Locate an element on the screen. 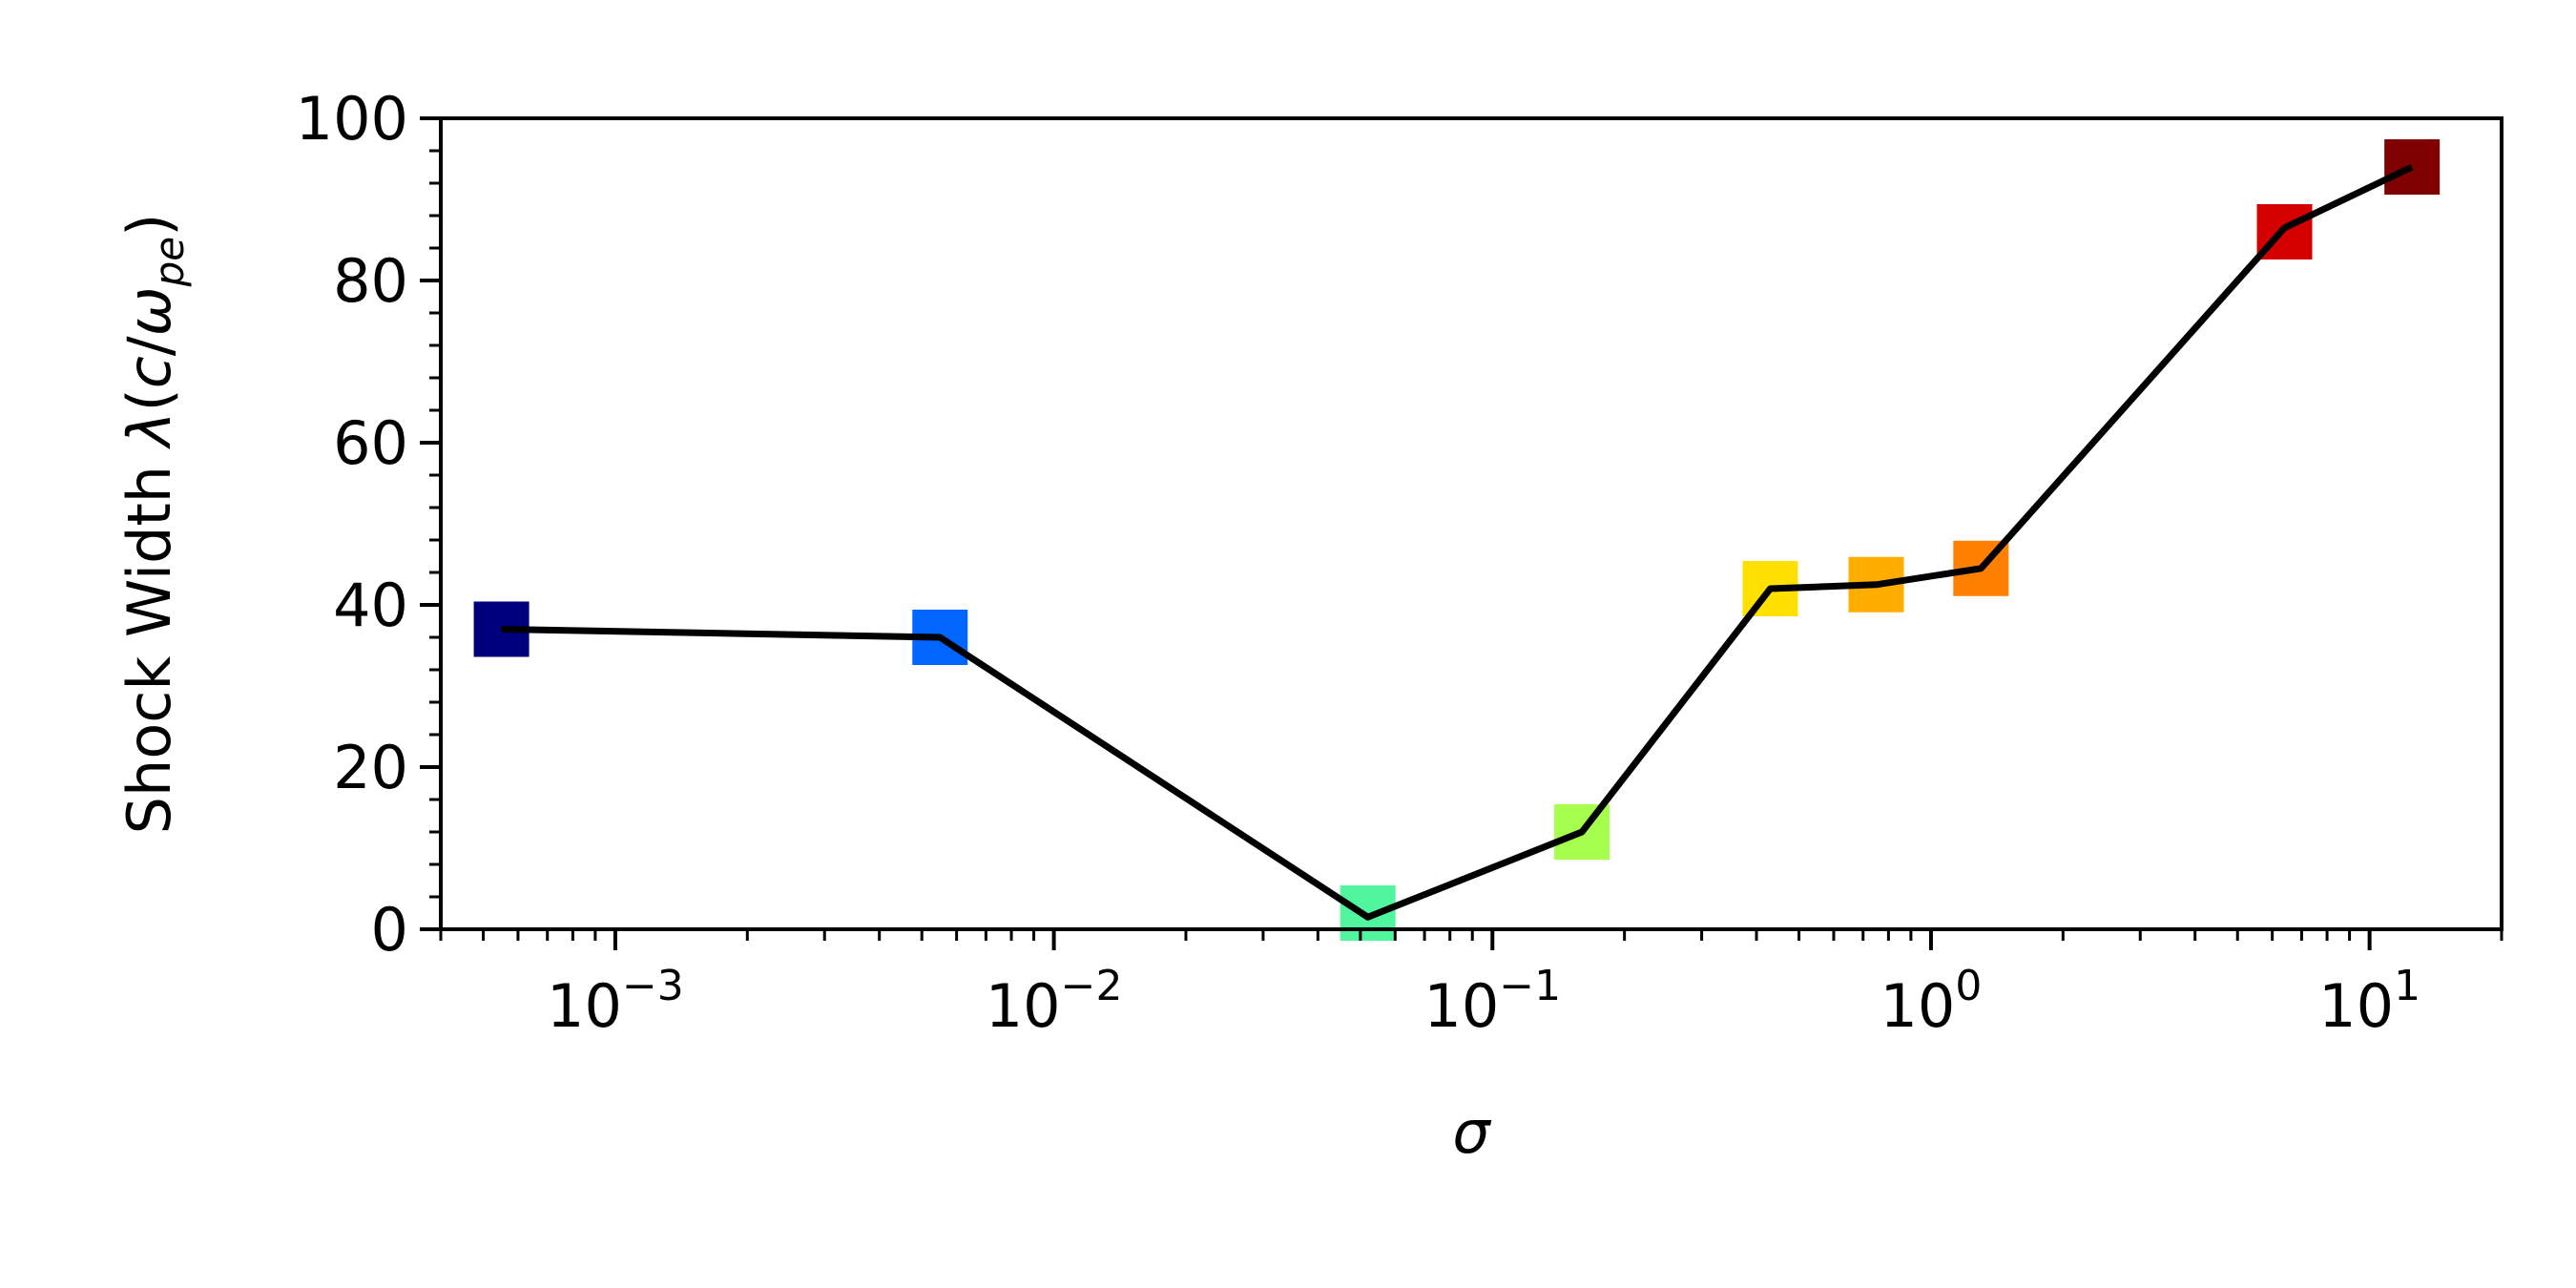 The image size is (2576, 1288). y-axis-label-paren-close: ) is located at coordinates (149, 225).